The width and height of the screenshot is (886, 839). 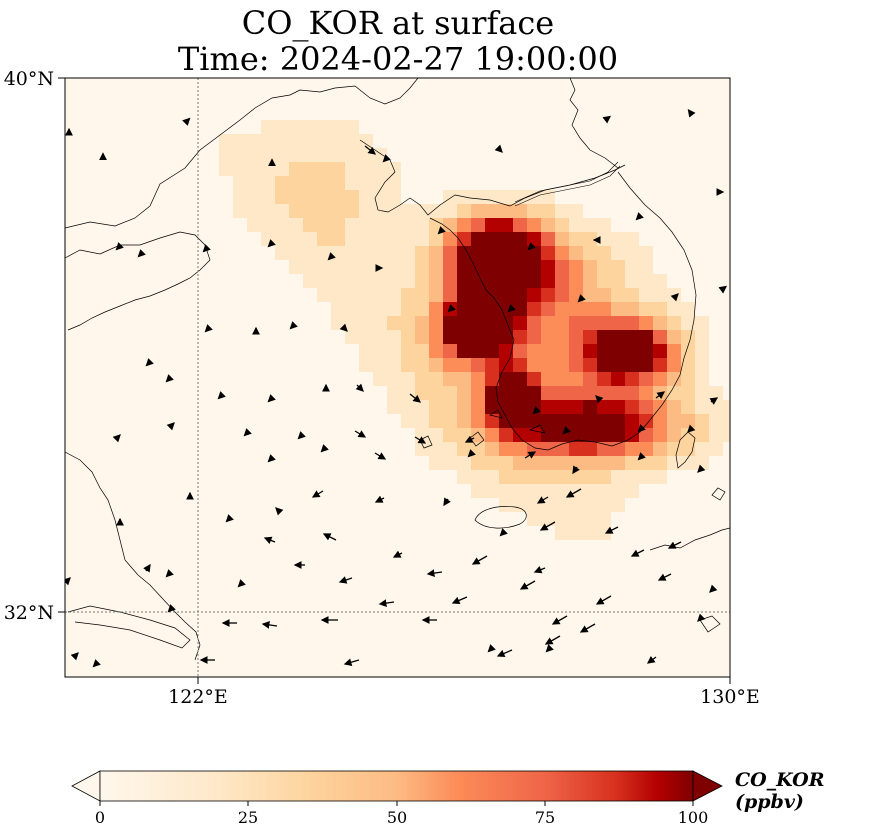 I want to click on map-title: CO_KOR at surface, so click(x=398, y=23).